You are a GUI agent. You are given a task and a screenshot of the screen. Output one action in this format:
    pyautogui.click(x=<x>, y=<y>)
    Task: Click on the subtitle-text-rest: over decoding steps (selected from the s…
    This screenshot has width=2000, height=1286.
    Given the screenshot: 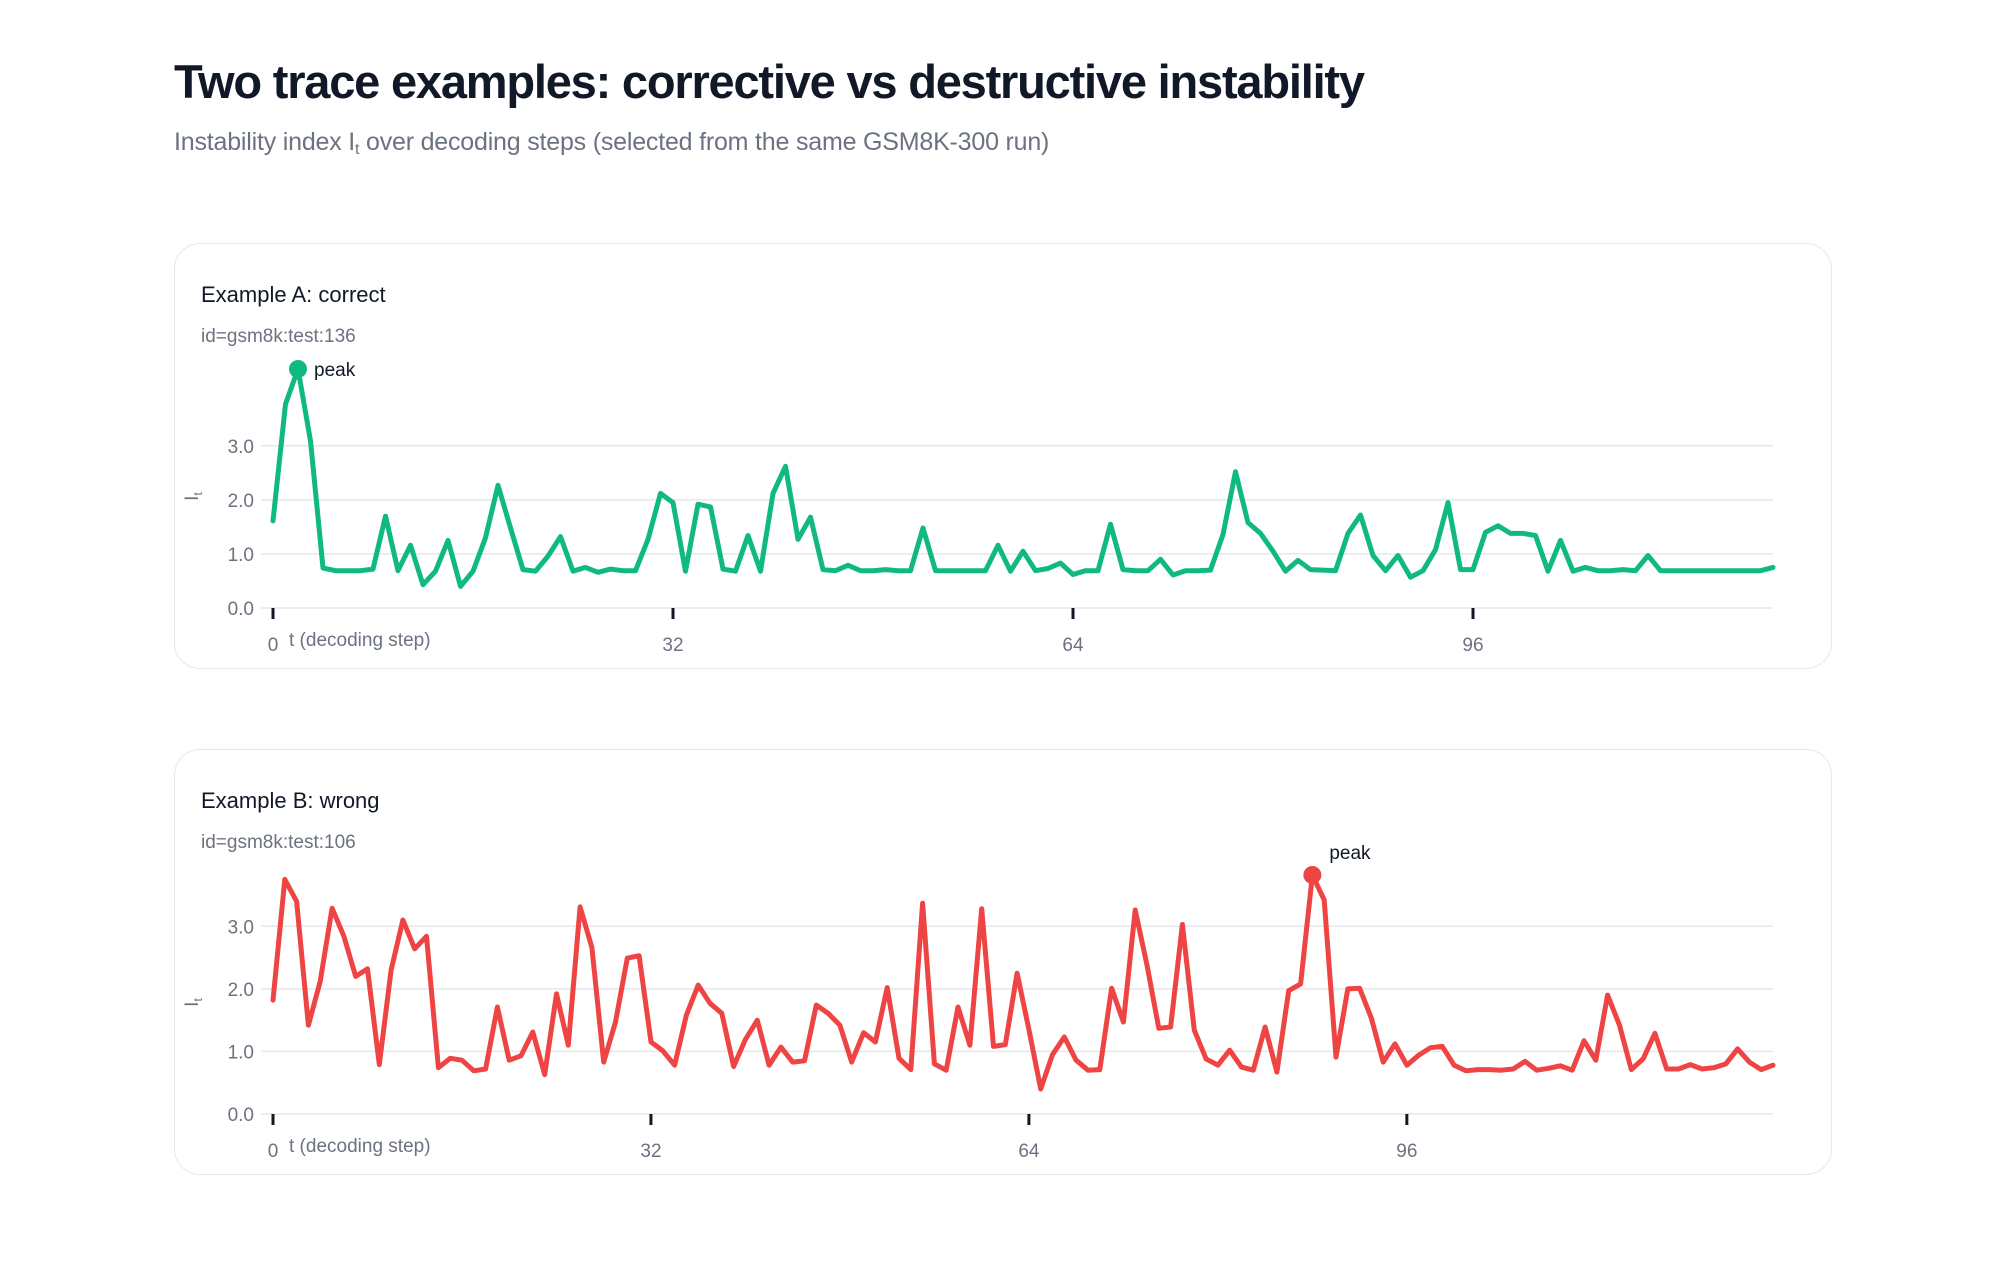 What is the action you would take?
    pyautogui.click(x=704, y=142)
    